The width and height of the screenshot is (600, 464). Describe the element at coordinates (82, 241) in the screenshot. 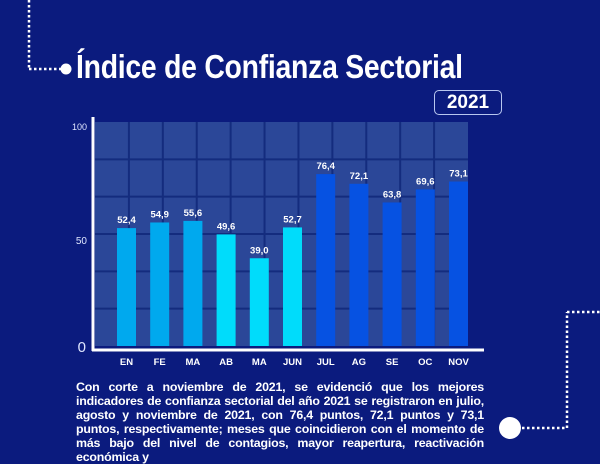

I see `y-tick-label-1: 50` at that location.